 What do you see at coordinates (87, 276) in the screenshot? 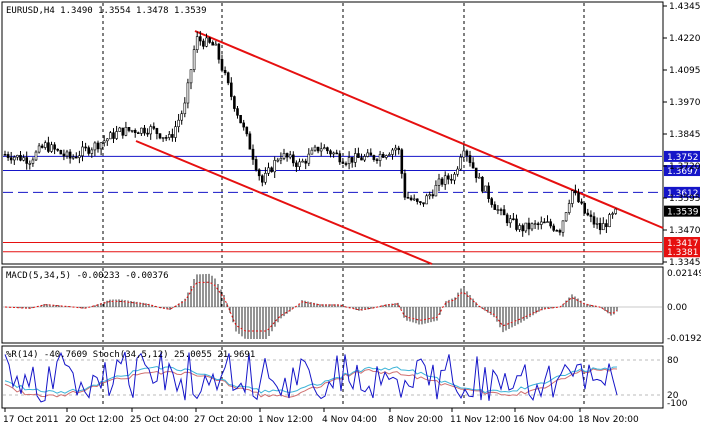
I see `macd-title: MACD(5,34,5) -0.00233 -0.00376` at bounding box center [87, 276].